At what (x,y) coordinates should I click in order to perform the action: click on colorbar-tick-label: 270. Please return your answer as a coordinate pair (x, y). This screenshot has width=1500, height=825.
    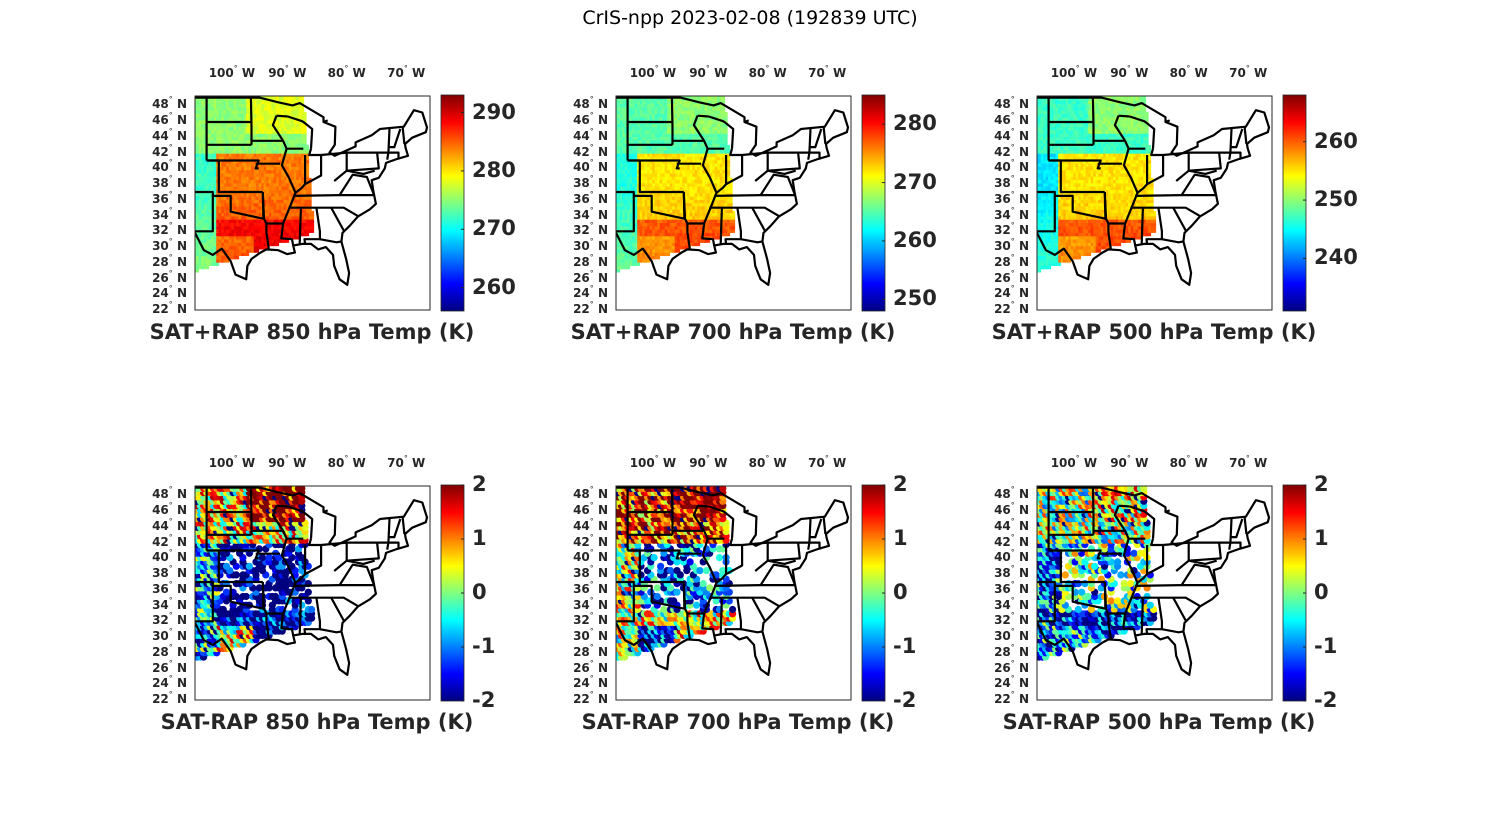
    Looking at the image, I should click on (494, 228).